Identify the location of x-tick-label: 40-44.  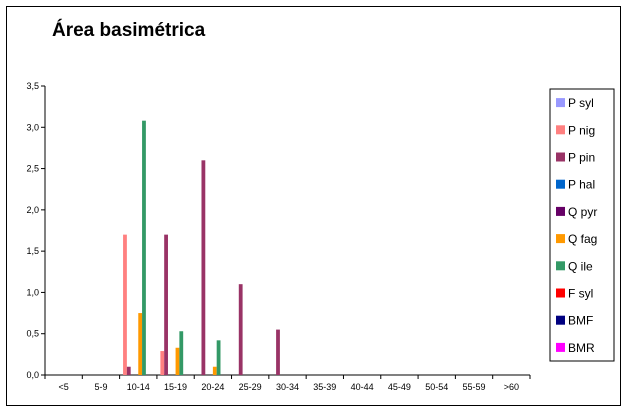
(362, 387).